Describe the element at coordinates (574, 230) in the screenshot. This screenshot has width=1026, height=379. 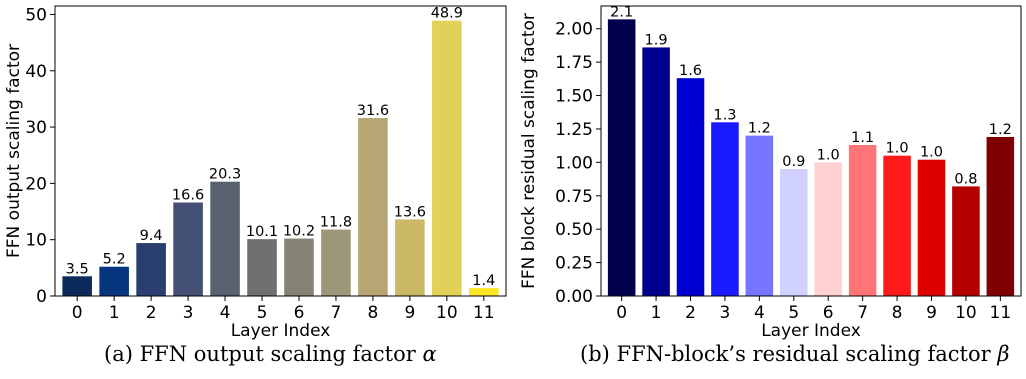
I see `y-tick-label: 0.50` at that location.